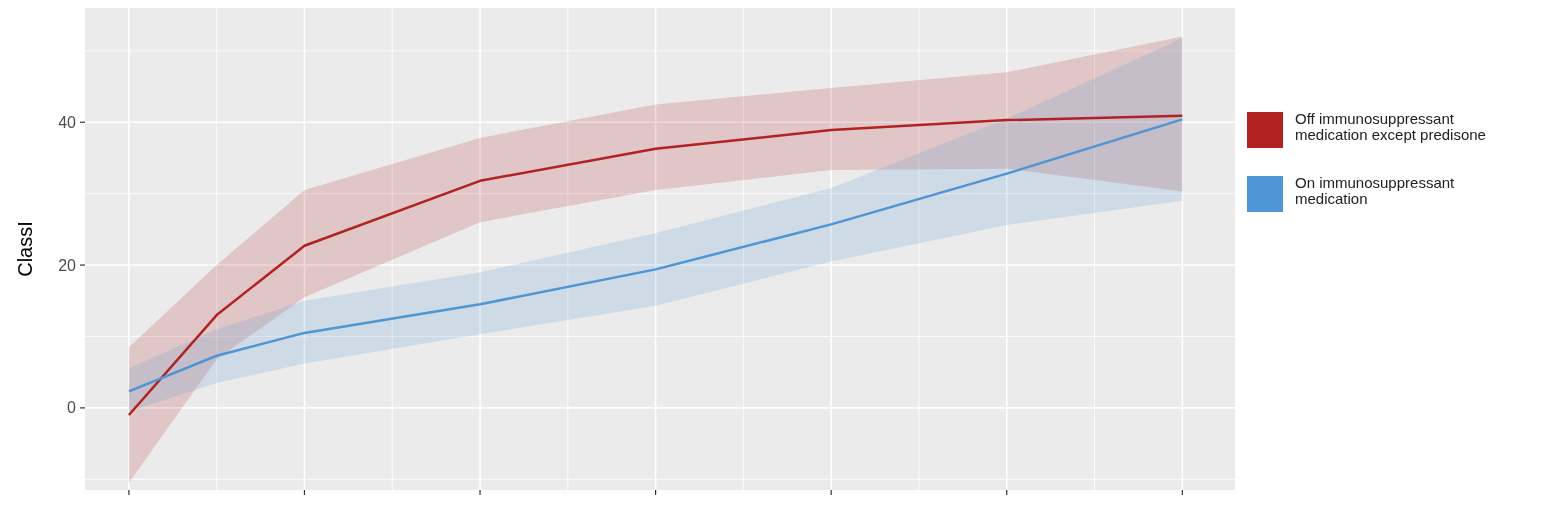 The image size is (1543, 516). I want to click on y-axis-title: ClassI, so click(25, 249).